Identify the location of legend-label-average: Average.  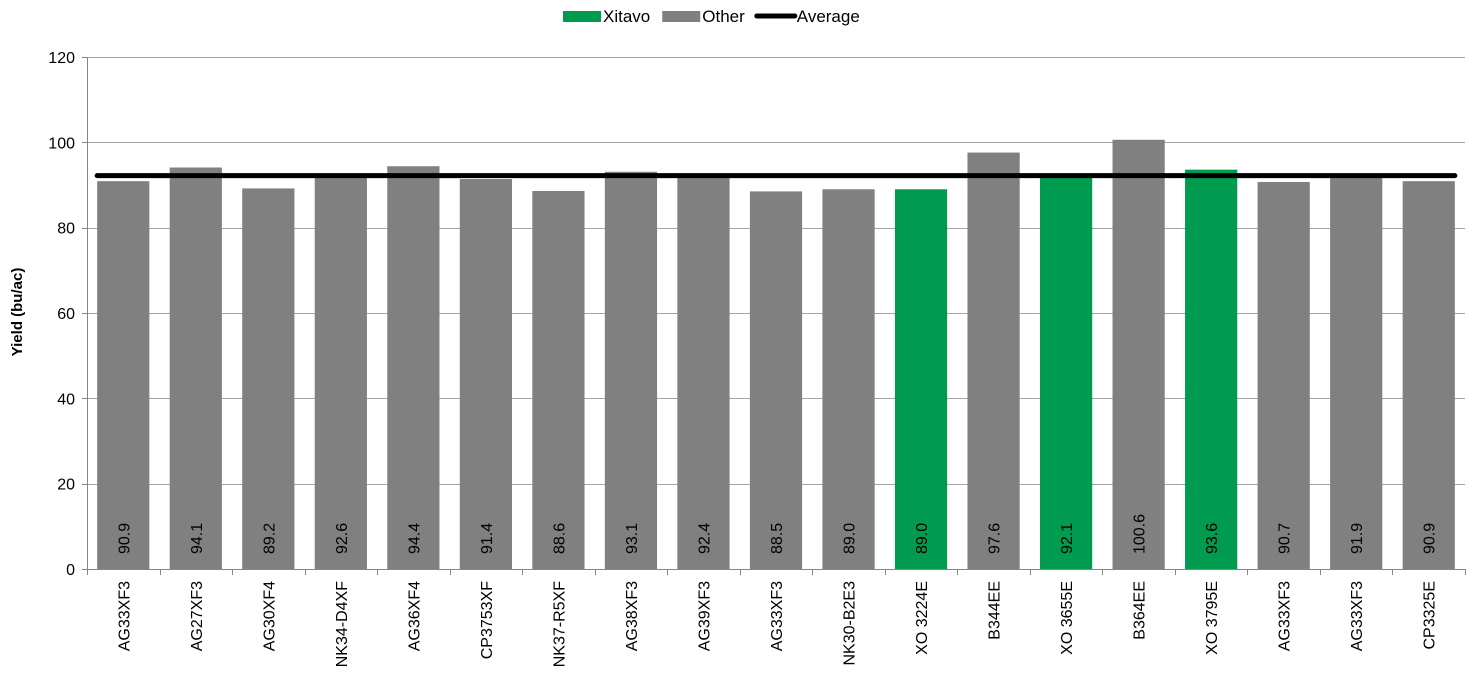
(828, 16).